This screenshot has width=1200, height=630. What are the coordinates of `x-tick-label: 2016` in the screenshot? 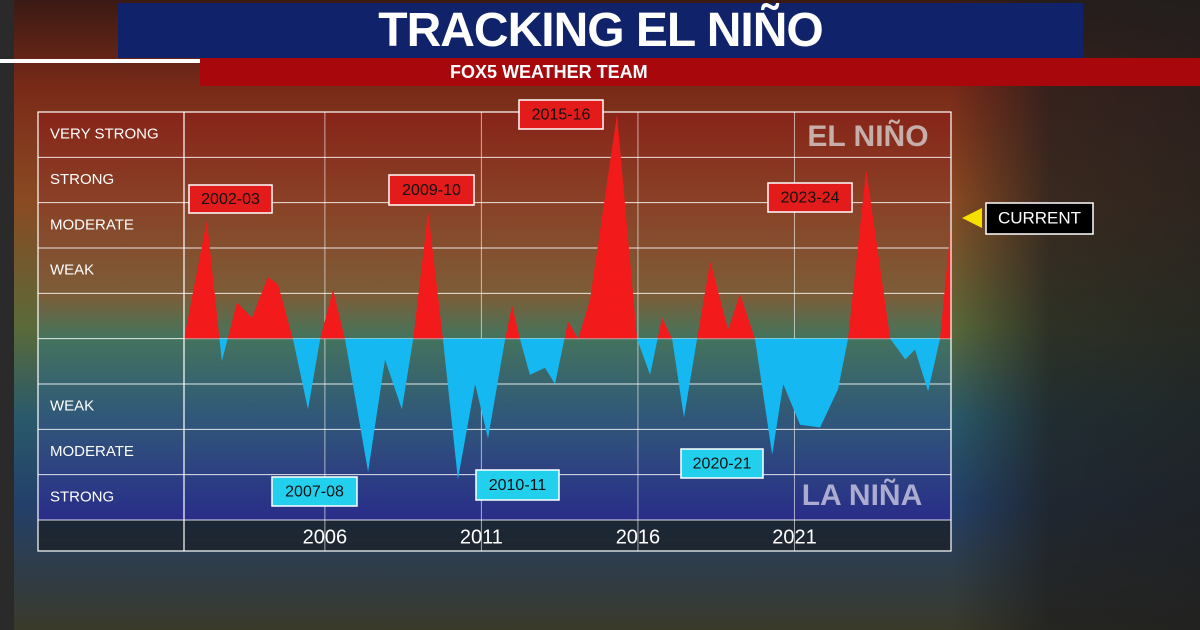 It's located at (638, 537).